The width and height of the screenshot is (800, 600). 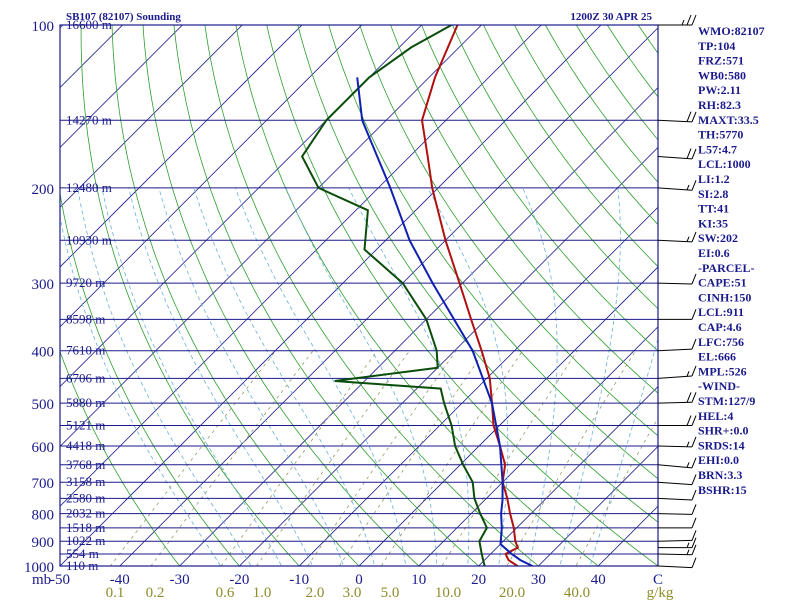 I want to click on index-line: SHR+:0.0, so click(x=723, y=431).